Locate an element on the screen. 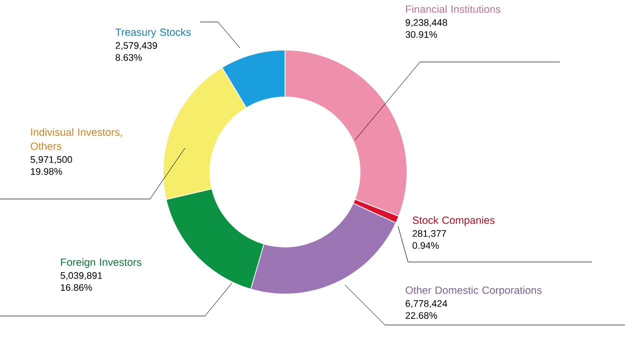 This screenshot has width=625, height=344. text: 8.63% is located at coordinates (129, 57).